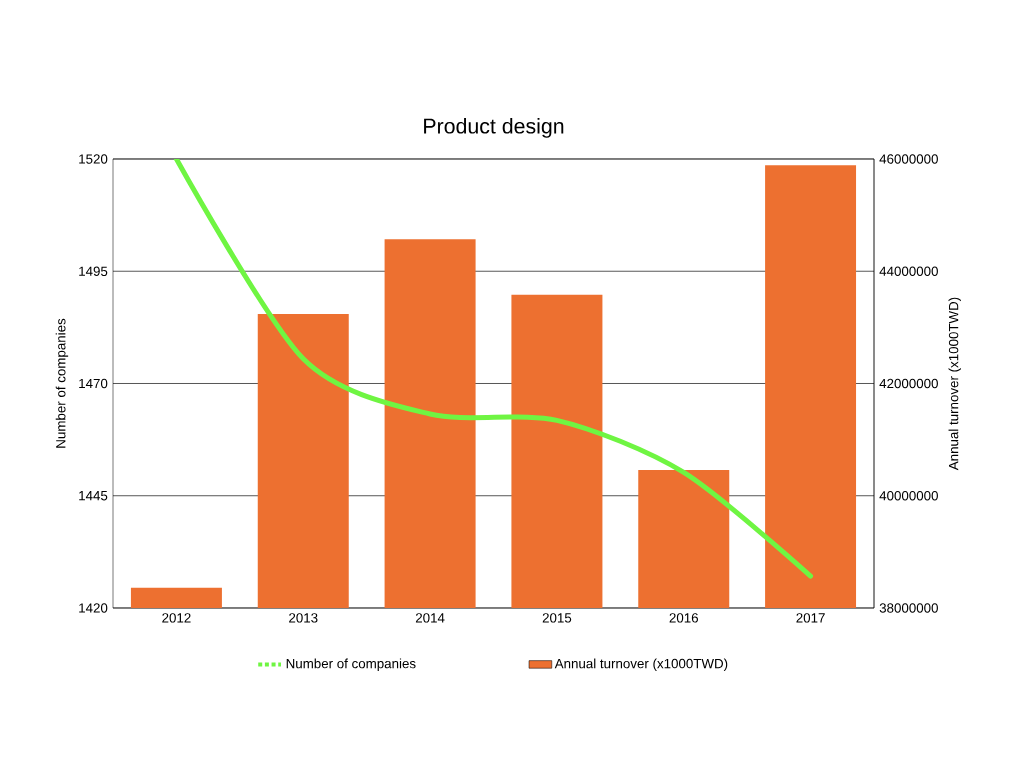 The height and width of the screenshot is (768, 1024). Describe the element at coordinates (93, 159) in the screenshot. I see `y-tick-label: 1520` at that location.